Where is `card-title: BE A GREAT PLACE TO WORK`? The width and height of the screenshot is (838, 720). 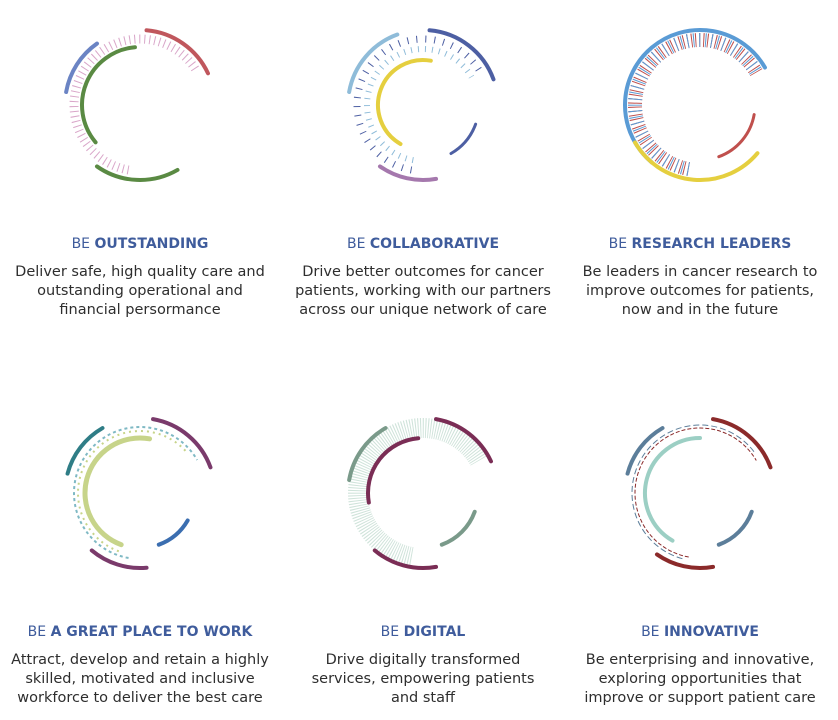 card-title: BE A GREAT PLACE TO WORK is located at coordinates (141, 632).